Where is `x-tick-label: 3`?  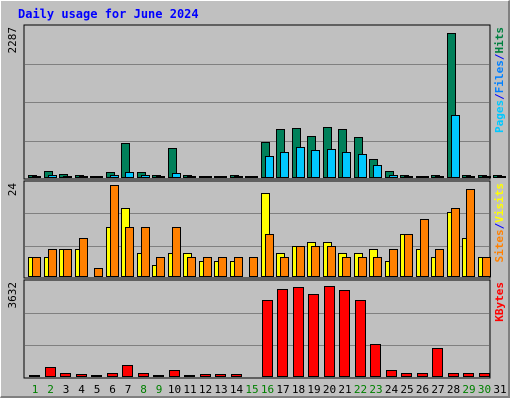 x-tick-label: 3 is located at coordinates (66, 389).